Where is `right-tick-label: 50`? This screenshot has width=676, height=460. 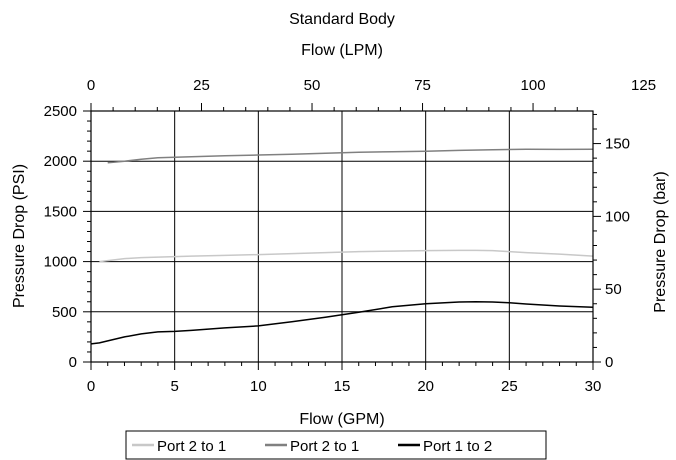 right-tick-label: 50 is located at coordinates (613, 289).